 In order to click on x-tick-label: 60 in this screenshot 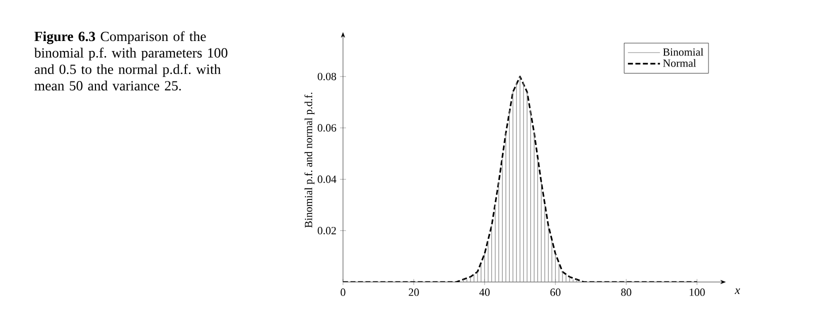, I will do `click(555, 292)`.